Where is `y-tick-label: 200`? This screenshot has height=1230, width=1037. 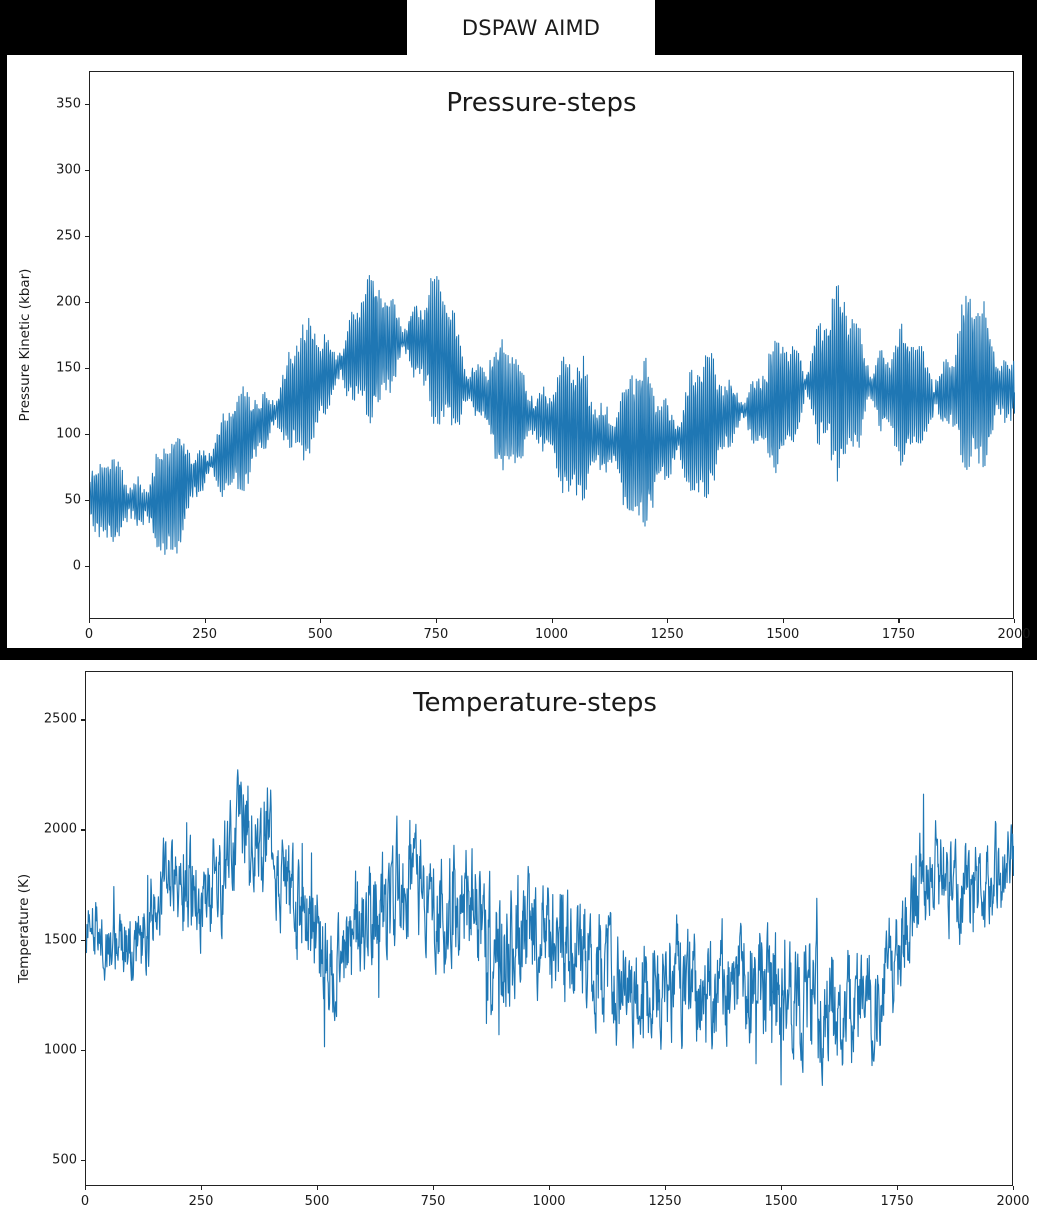 y-tick-label: 200 is located at coordinates (68, 302).